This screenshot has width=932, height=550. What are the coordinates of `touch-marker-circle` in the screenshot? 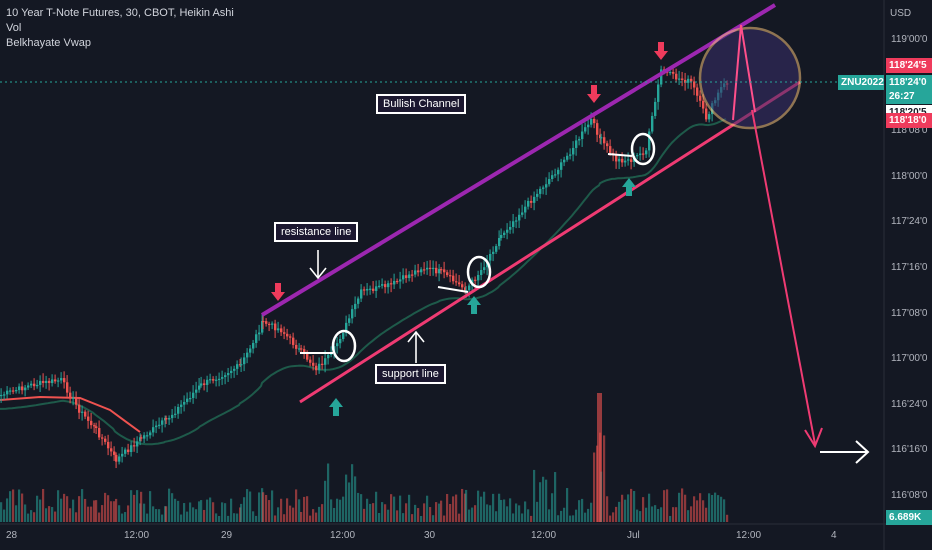 It's located at (479, 272).